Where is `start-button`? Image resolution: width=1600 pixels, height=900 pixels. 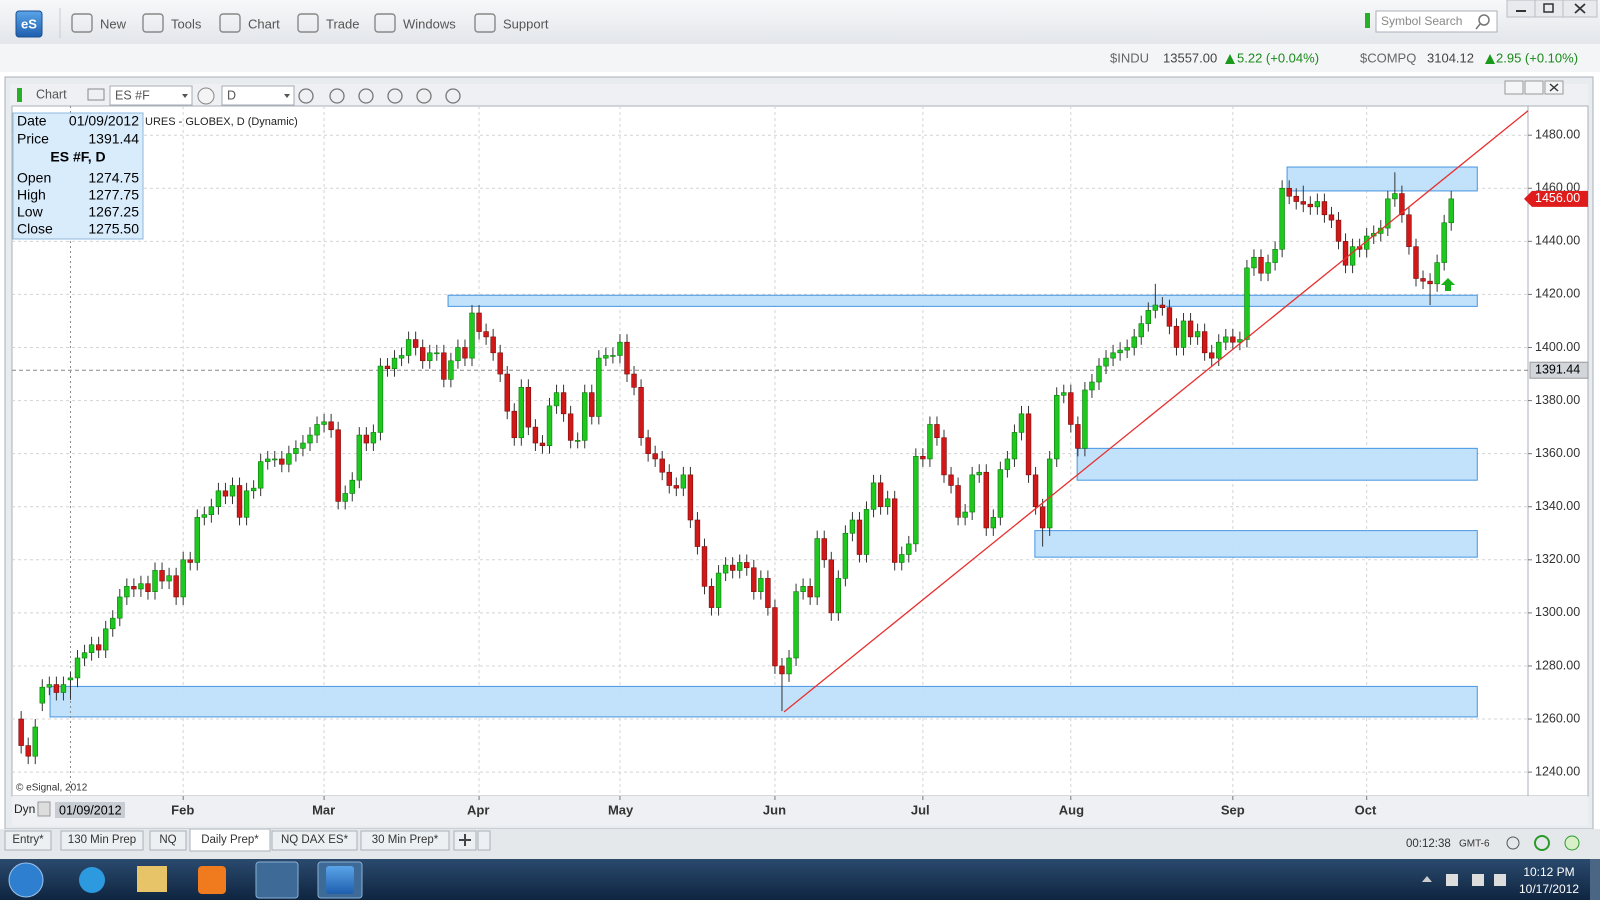 start-button is located at coordinates (26, 880).